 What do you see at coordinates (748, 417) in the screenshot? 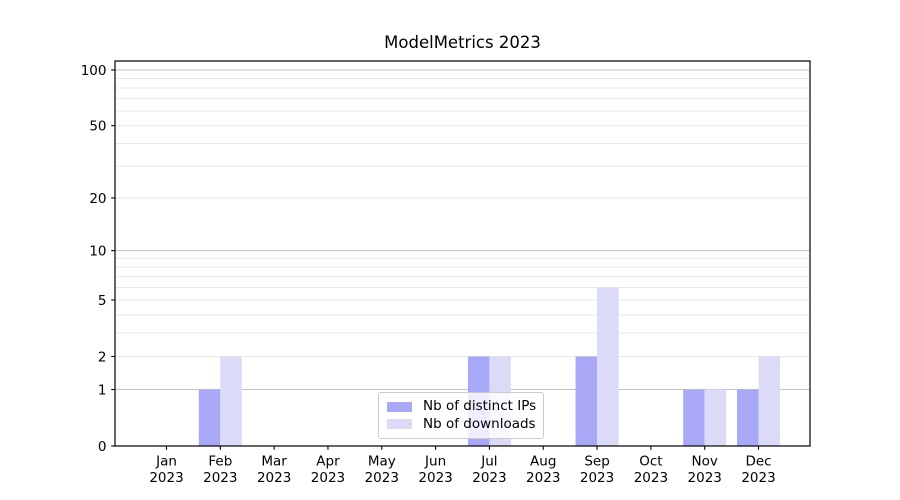
I see `bar-nb-of-distinct-ips-dec` at bounding box center [748, 417].